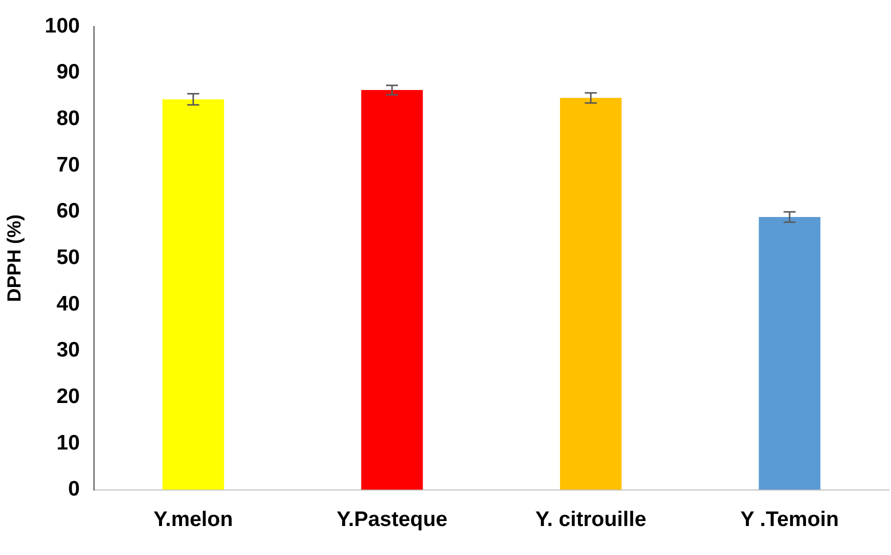  What do you see at coordinates (68, 164) in the screenshot?
I see `y-tick-label: 70` at bounding box center [68, 164].